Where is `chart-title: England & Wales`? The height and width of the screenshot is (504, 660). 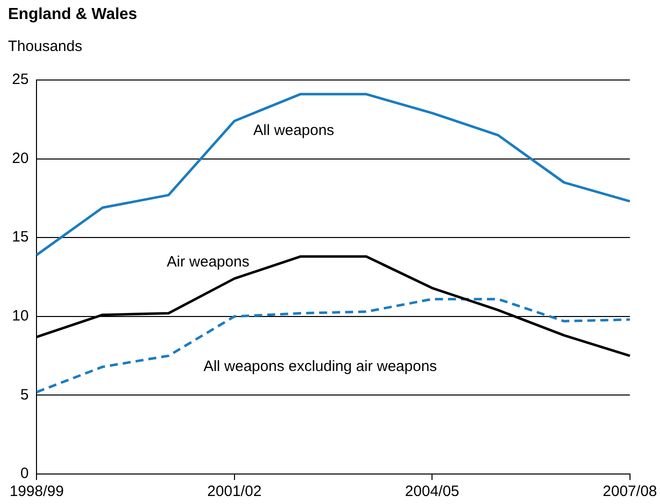
chart-title: England & Wales is located at coordinates (73, 15).